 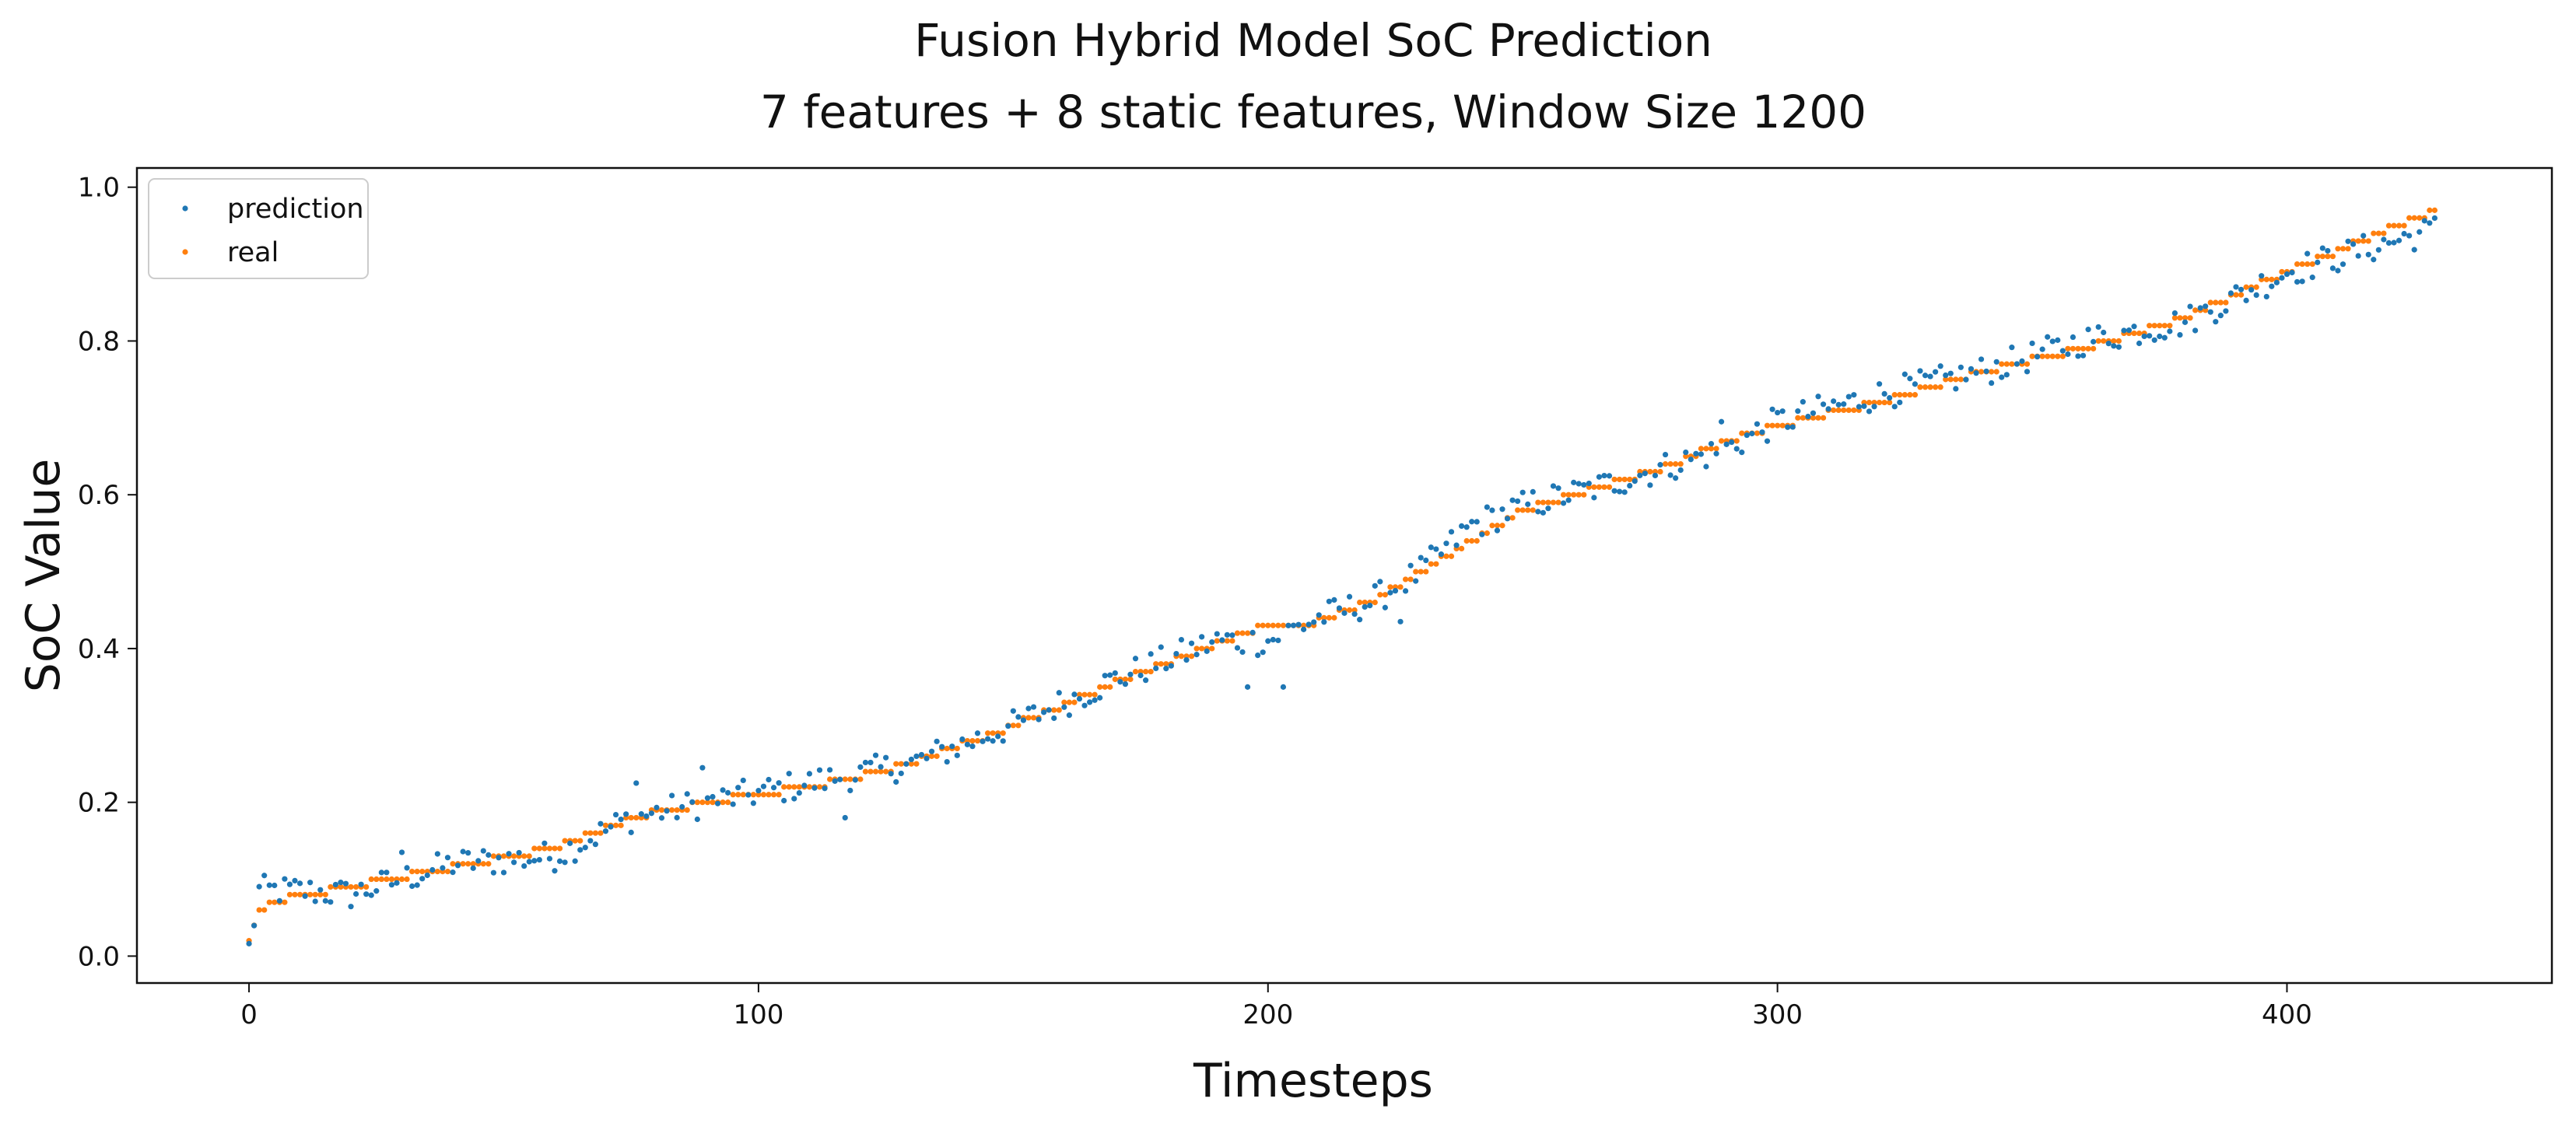 What do you see at coordinates (99, 956) in the screenshot?
I see `y-tick-label: 0.0` at bounding box center [99, 956].